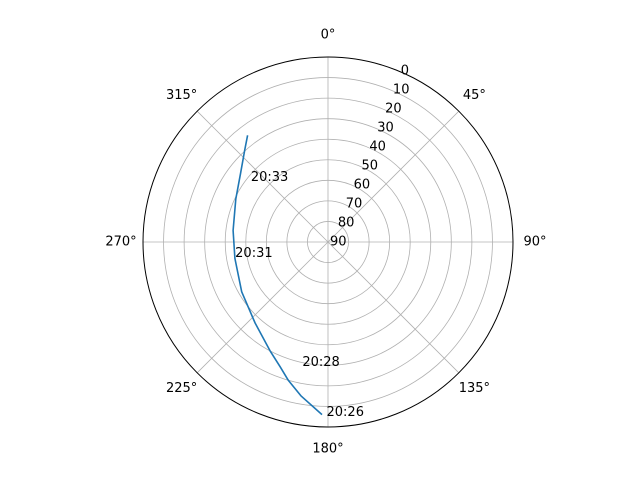  What do you see at coordinates (474, 388) in the screenshot?
I see `angle-tick-label: 135°` at bounding box center [474, 388].